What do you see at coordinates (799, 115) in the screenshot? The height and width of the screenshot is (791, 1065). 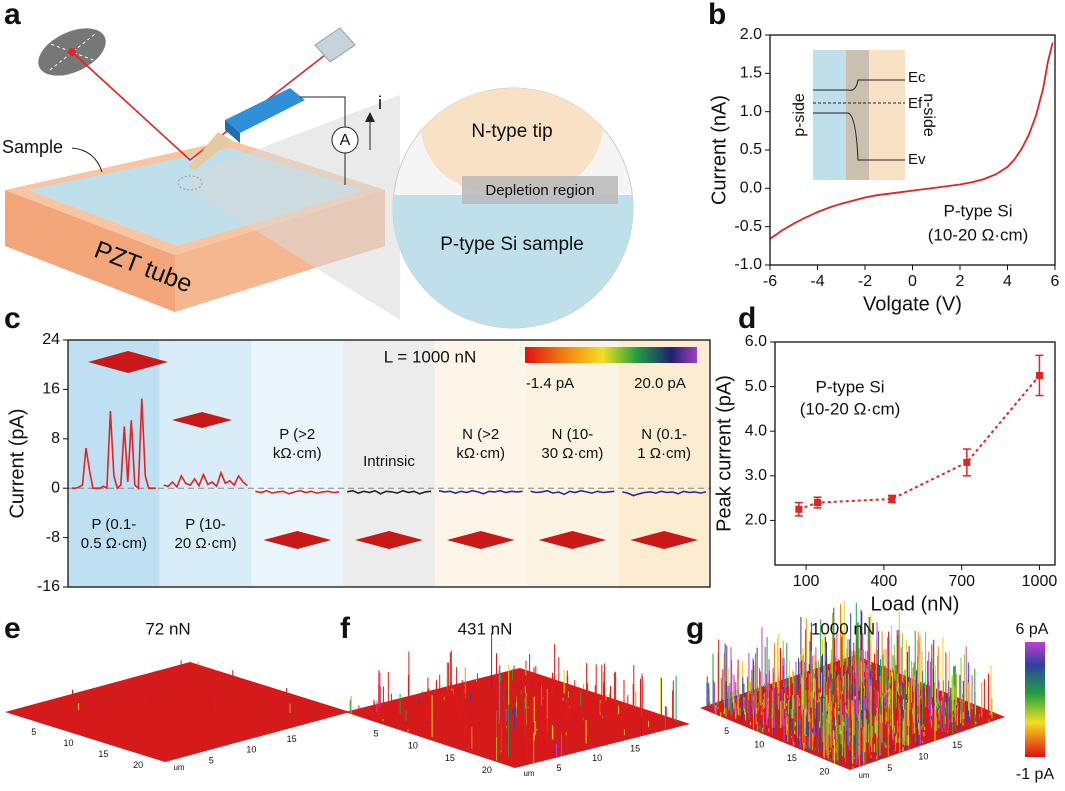 I see `inset-left-label: p-side` at bounding box center [799, 115].